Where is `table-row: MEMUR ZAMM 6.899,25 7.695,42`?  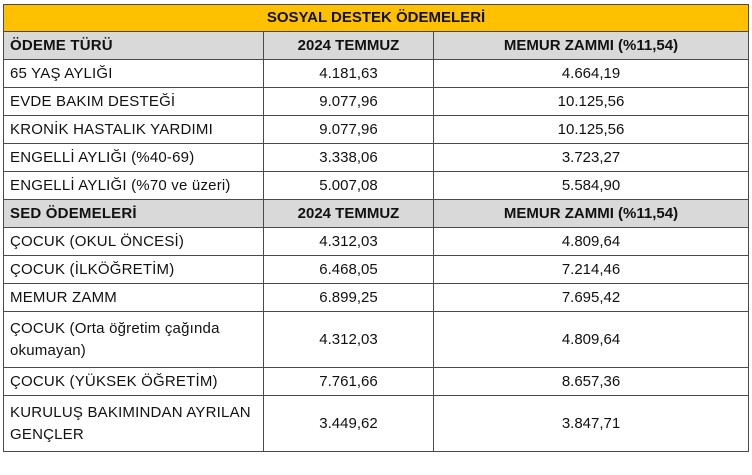 table-row: MEMUR ZAMM 6.899,25 7.695,42 is located at coordinates (376, 297).